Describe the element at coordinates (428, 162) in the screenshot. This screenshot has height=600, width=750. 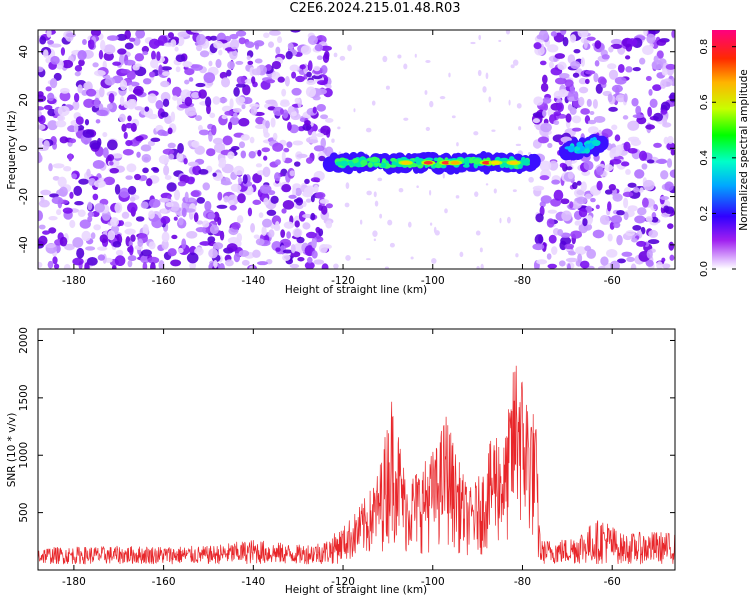
I see `spectrogram-echo-peak` at that location.